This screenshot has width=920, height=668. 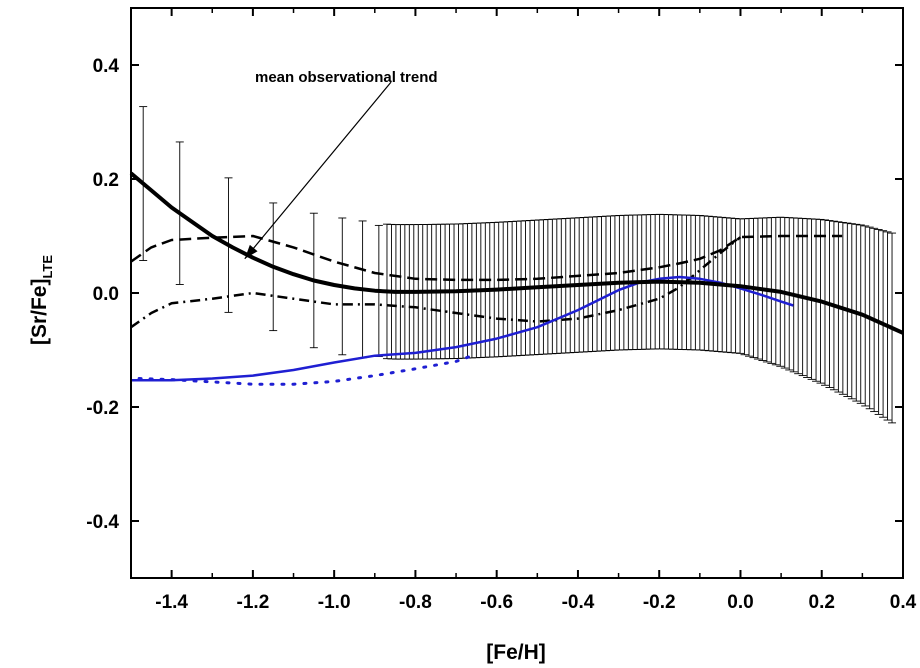 I want to click on x-tick-label: -1.0, so click(x=334, y=602).